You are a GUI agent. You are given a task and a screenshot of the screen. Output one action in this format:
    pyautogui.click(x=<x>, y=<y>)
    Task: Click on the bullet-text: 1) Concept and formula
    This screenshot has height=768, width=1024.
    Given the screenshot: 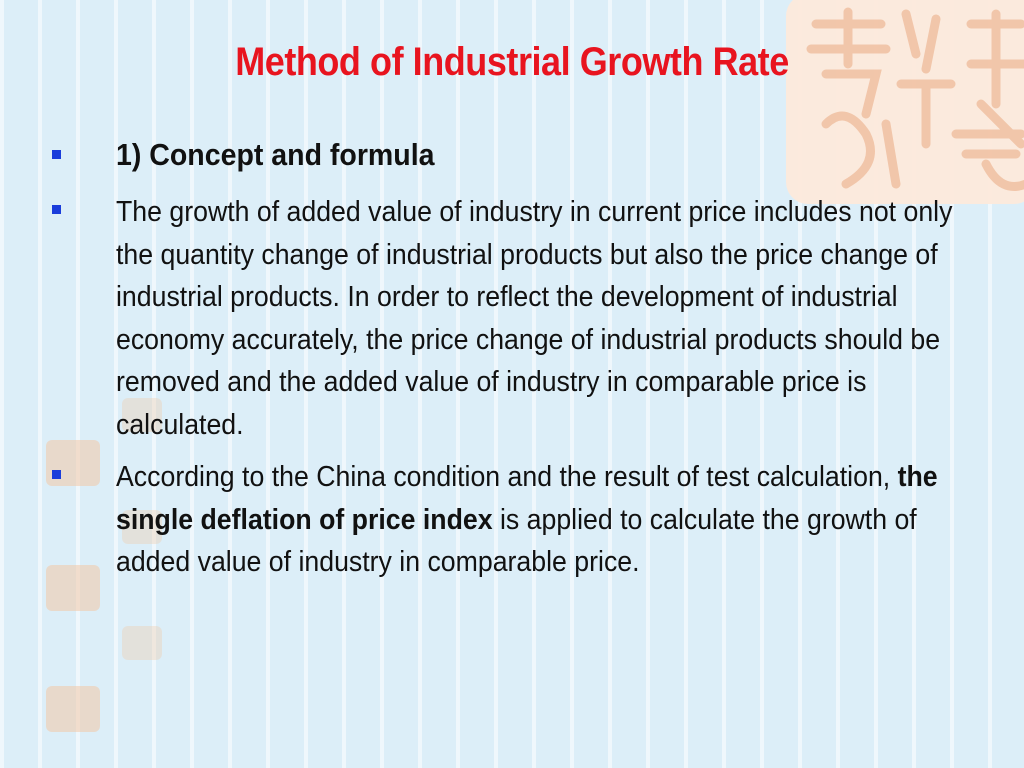 What is the action you would take?
    pyautogui.click(x=275, y=154)
    